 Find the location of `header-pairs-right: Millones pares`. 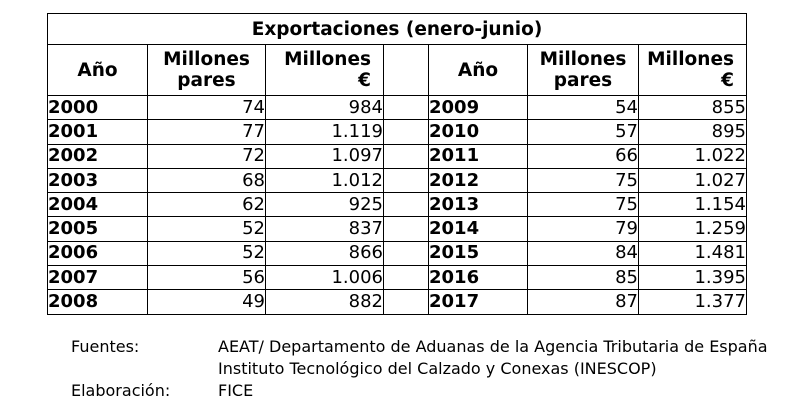

header-pairs-right: Millones pares is located at coordinates (583, 70).